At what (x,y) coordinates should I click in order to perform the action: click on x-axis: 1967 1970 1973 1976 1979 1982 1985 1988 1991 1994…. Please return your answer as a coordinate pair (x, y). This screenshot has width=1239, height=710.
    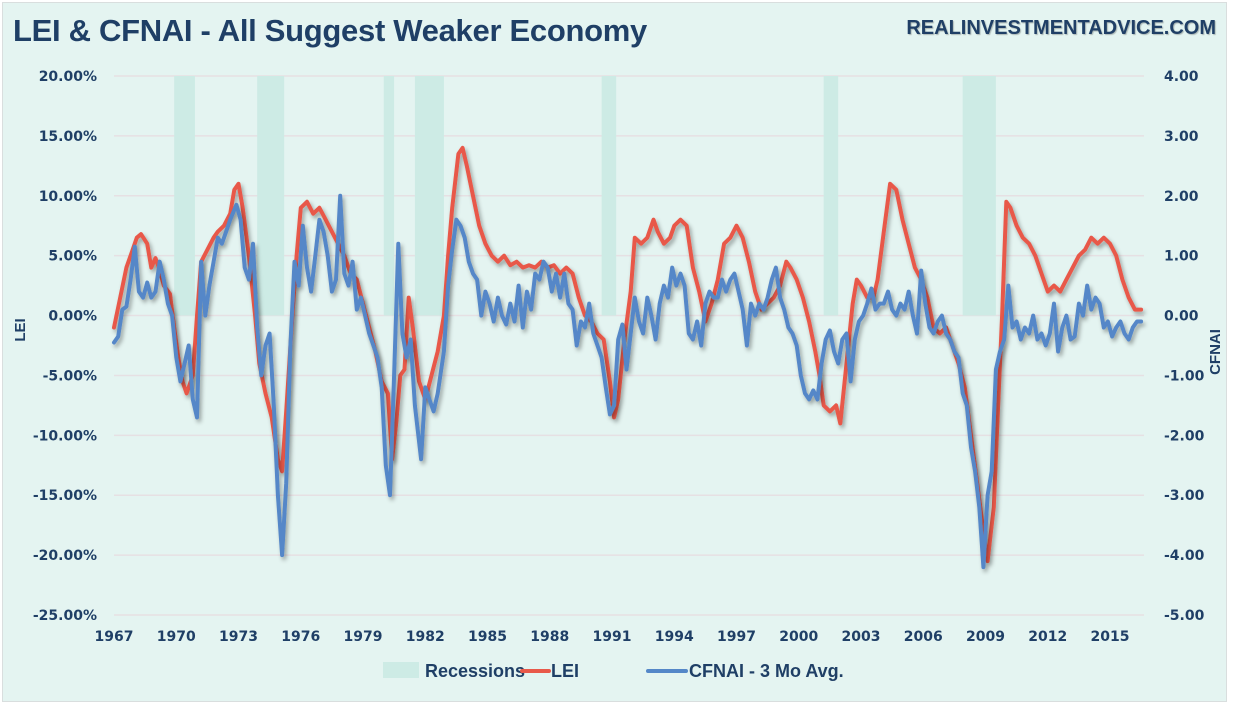
    Looking at the image, I should click on (612, 637).